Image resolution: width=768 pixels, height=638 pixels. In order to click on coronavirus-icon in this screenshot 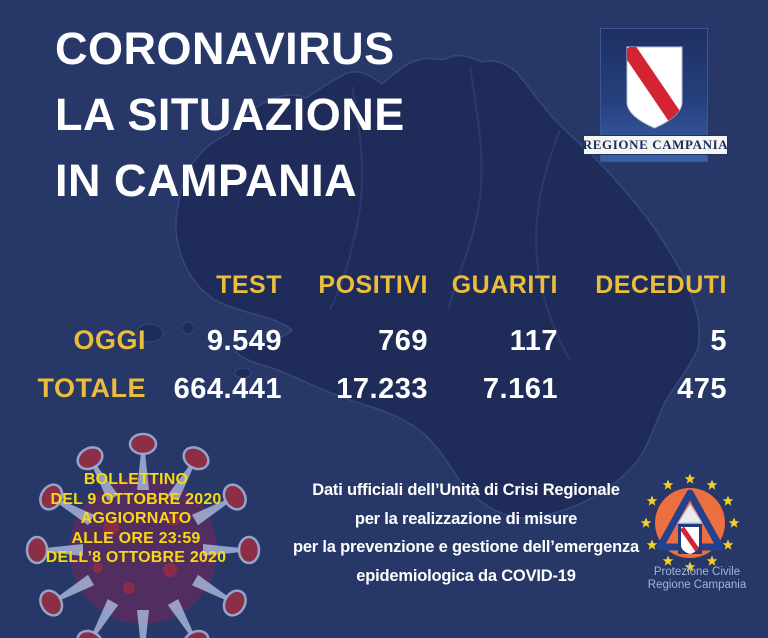, I will do `click(143, 535)`.